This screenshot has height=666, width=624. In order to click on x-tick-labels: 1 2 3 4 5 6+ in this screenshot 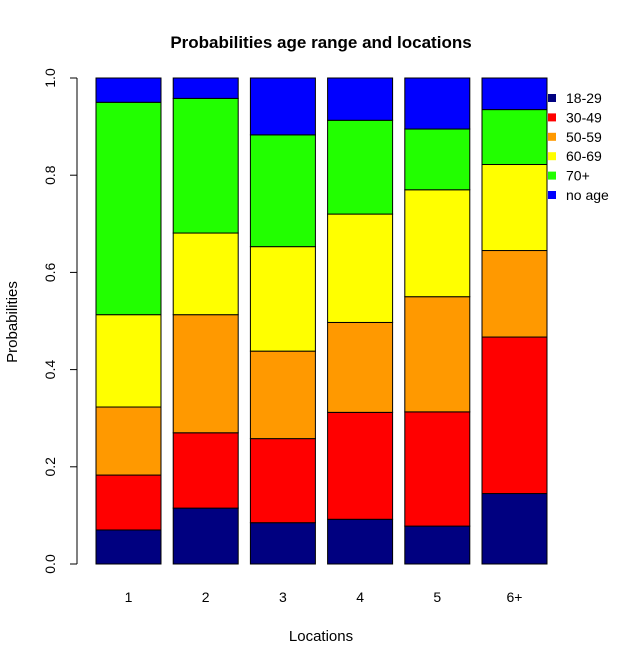, I will do `click(324, 597)`.